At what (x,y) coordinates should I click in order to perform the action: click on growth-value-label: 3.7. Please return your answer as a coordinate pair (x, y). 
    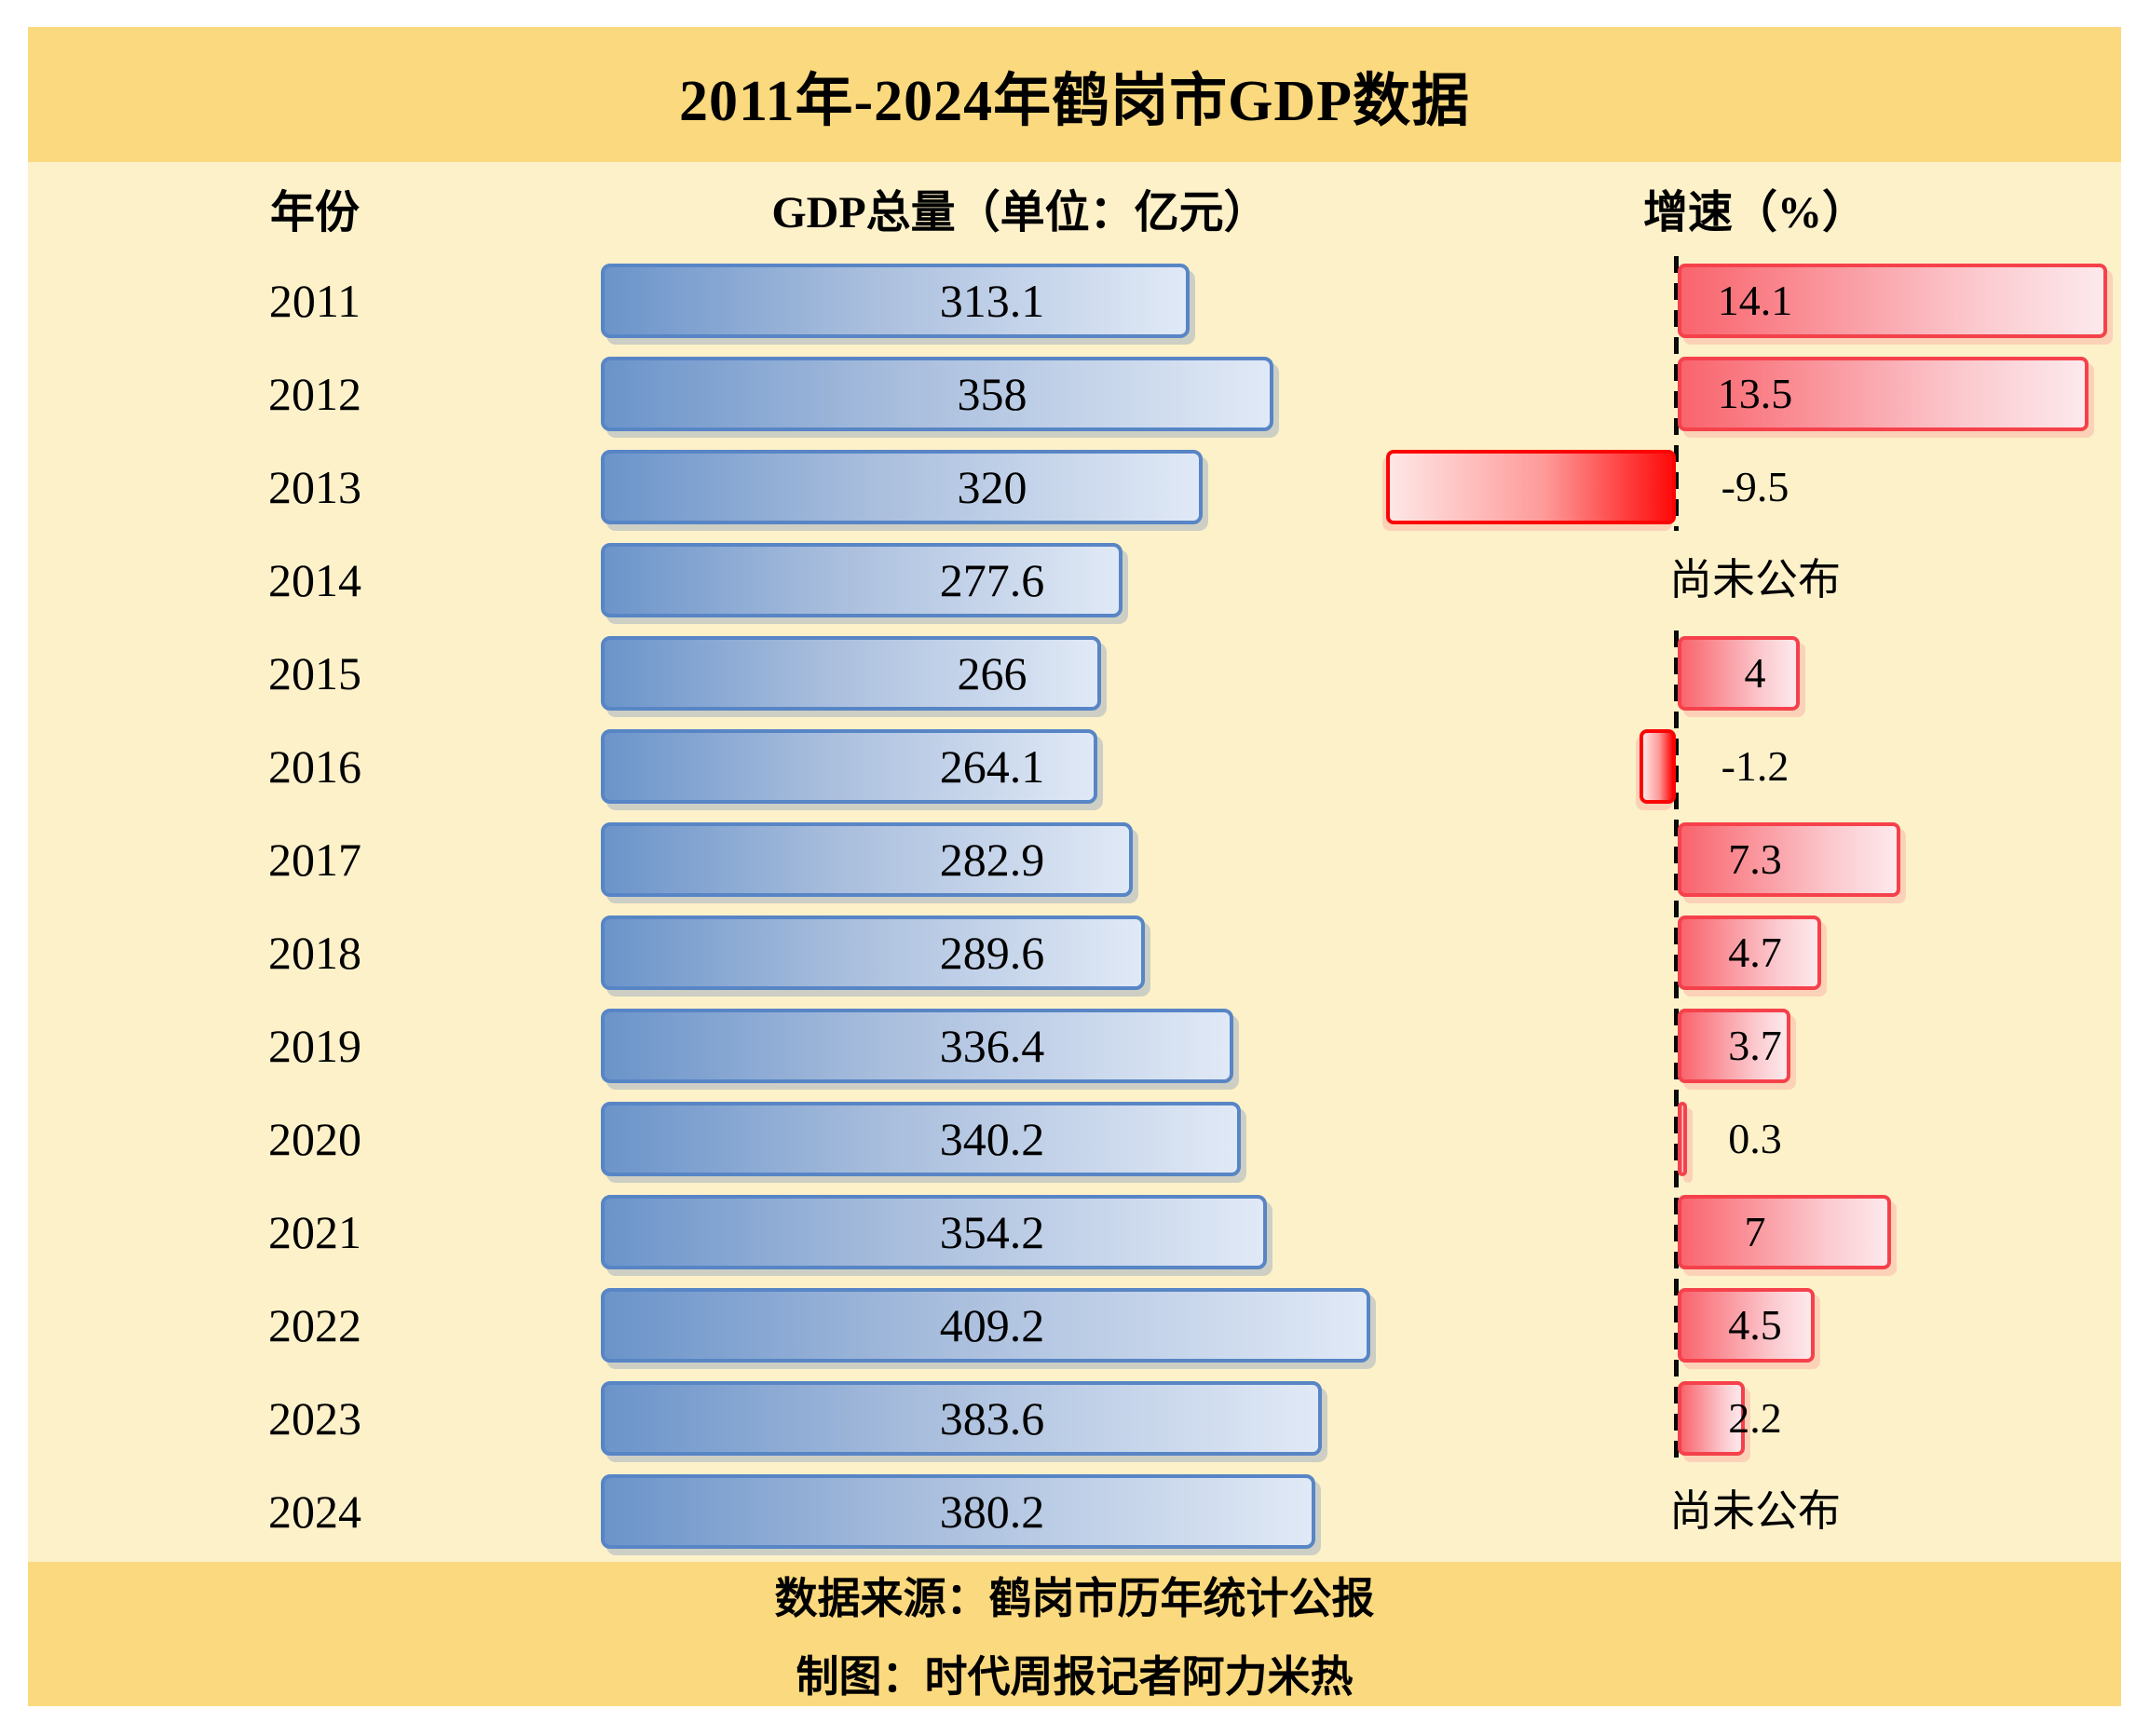
    Looking at the image, I should click on (1755, 1045).